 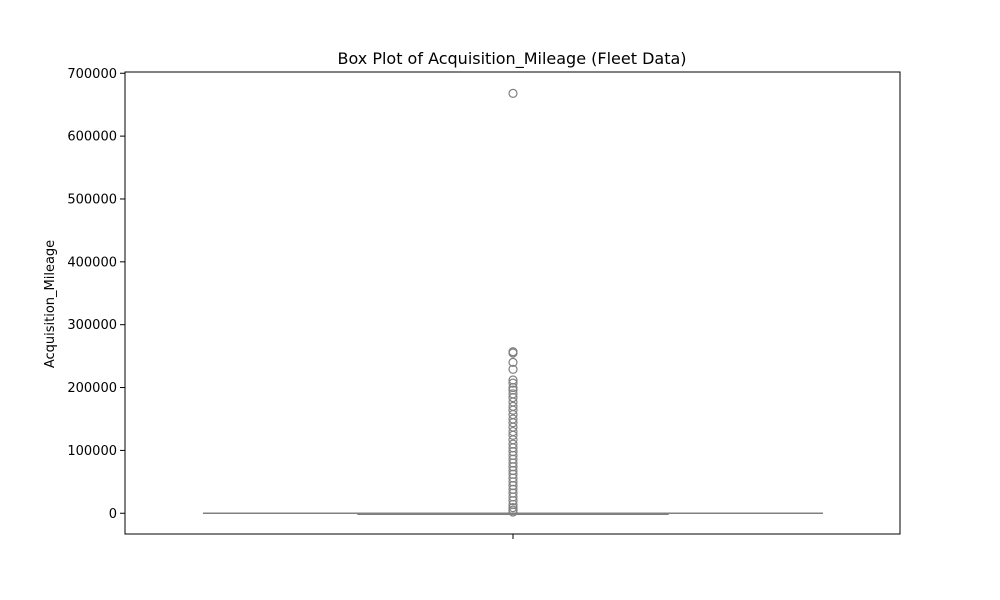 I want to click on y-tick-label: 500000, so click(x=92, y=199).